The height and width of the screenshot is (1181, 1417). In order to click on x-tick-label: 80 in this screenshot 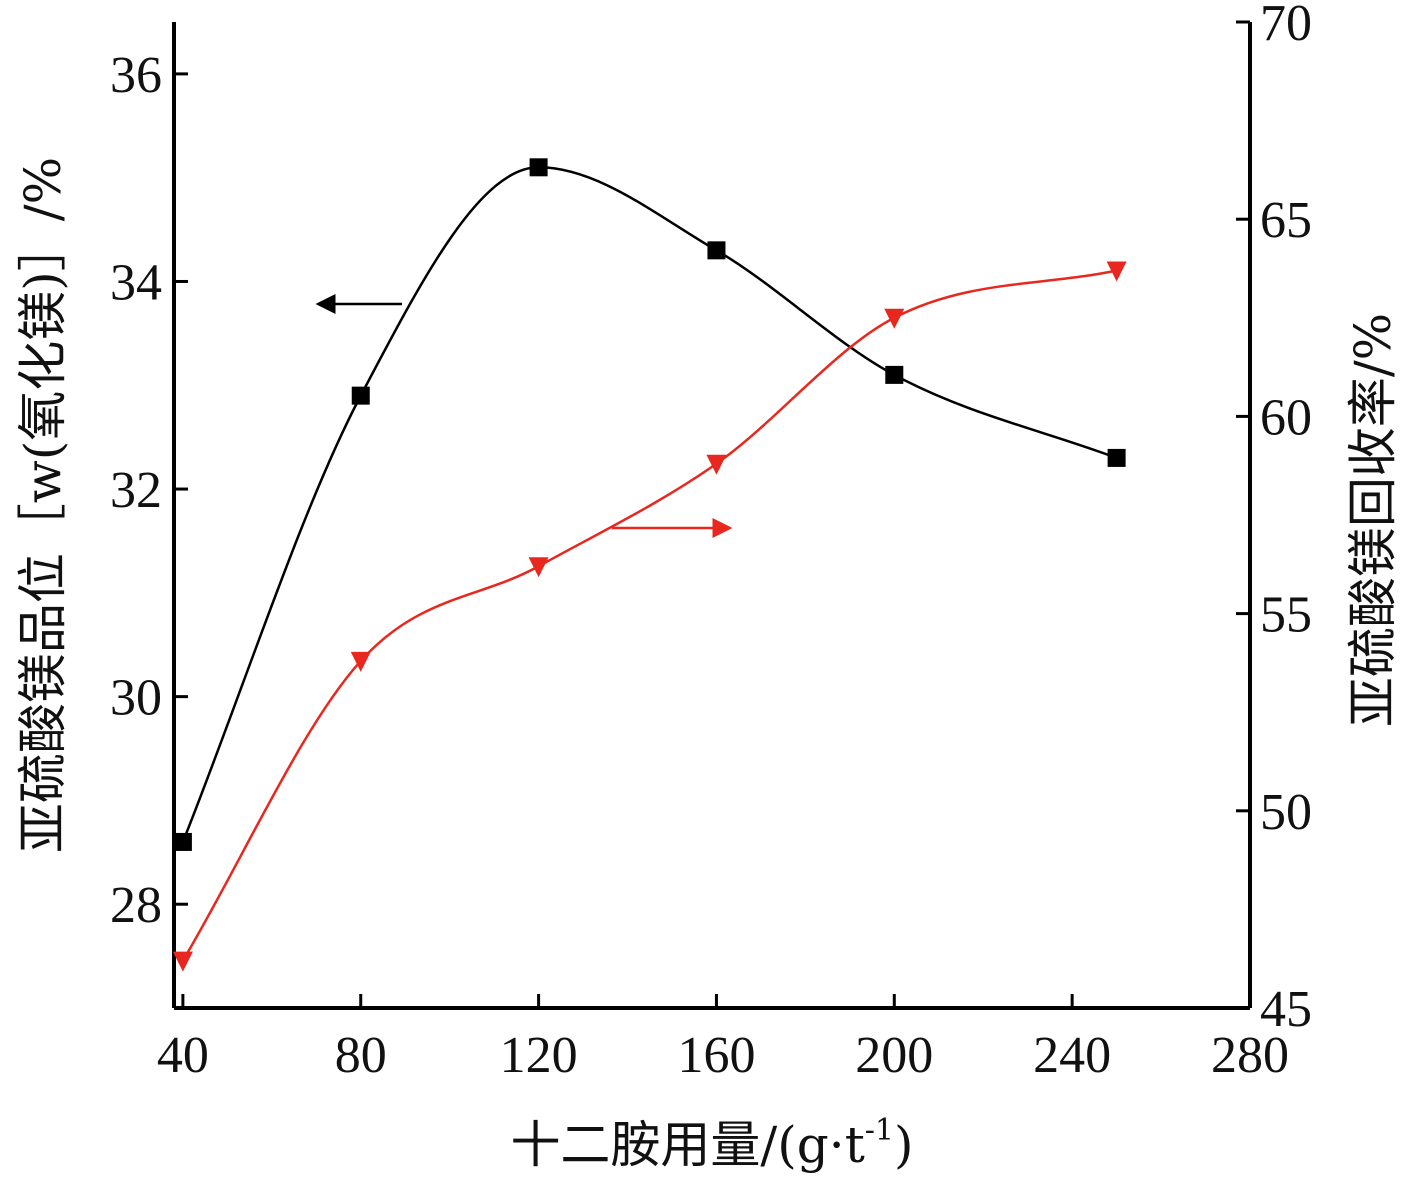, I will do `click(361, 1055)`.